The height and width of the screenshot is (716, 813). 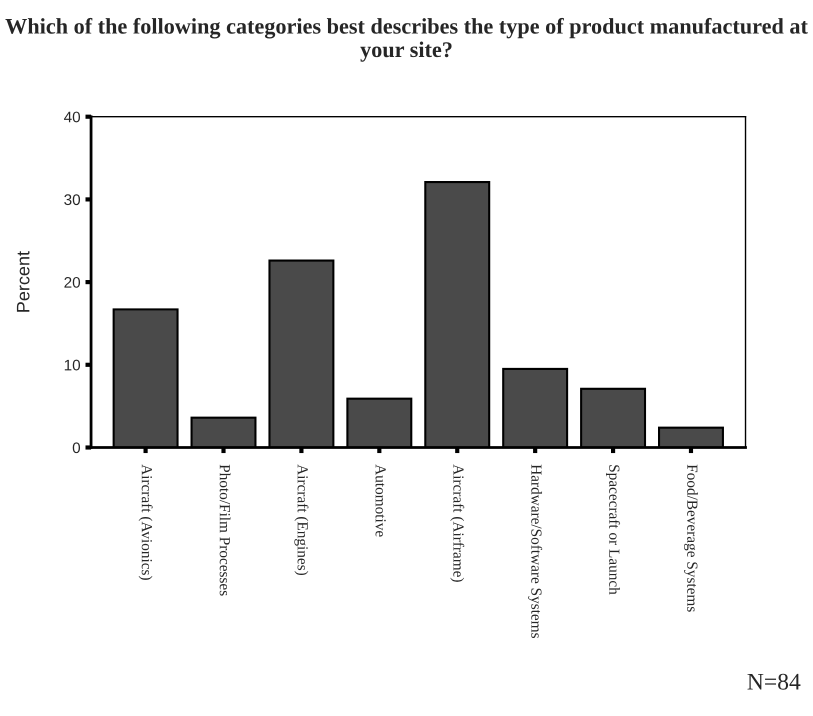 I want to click on x-tick-label: Photo/Film Processes, so click(x=225, y=530).